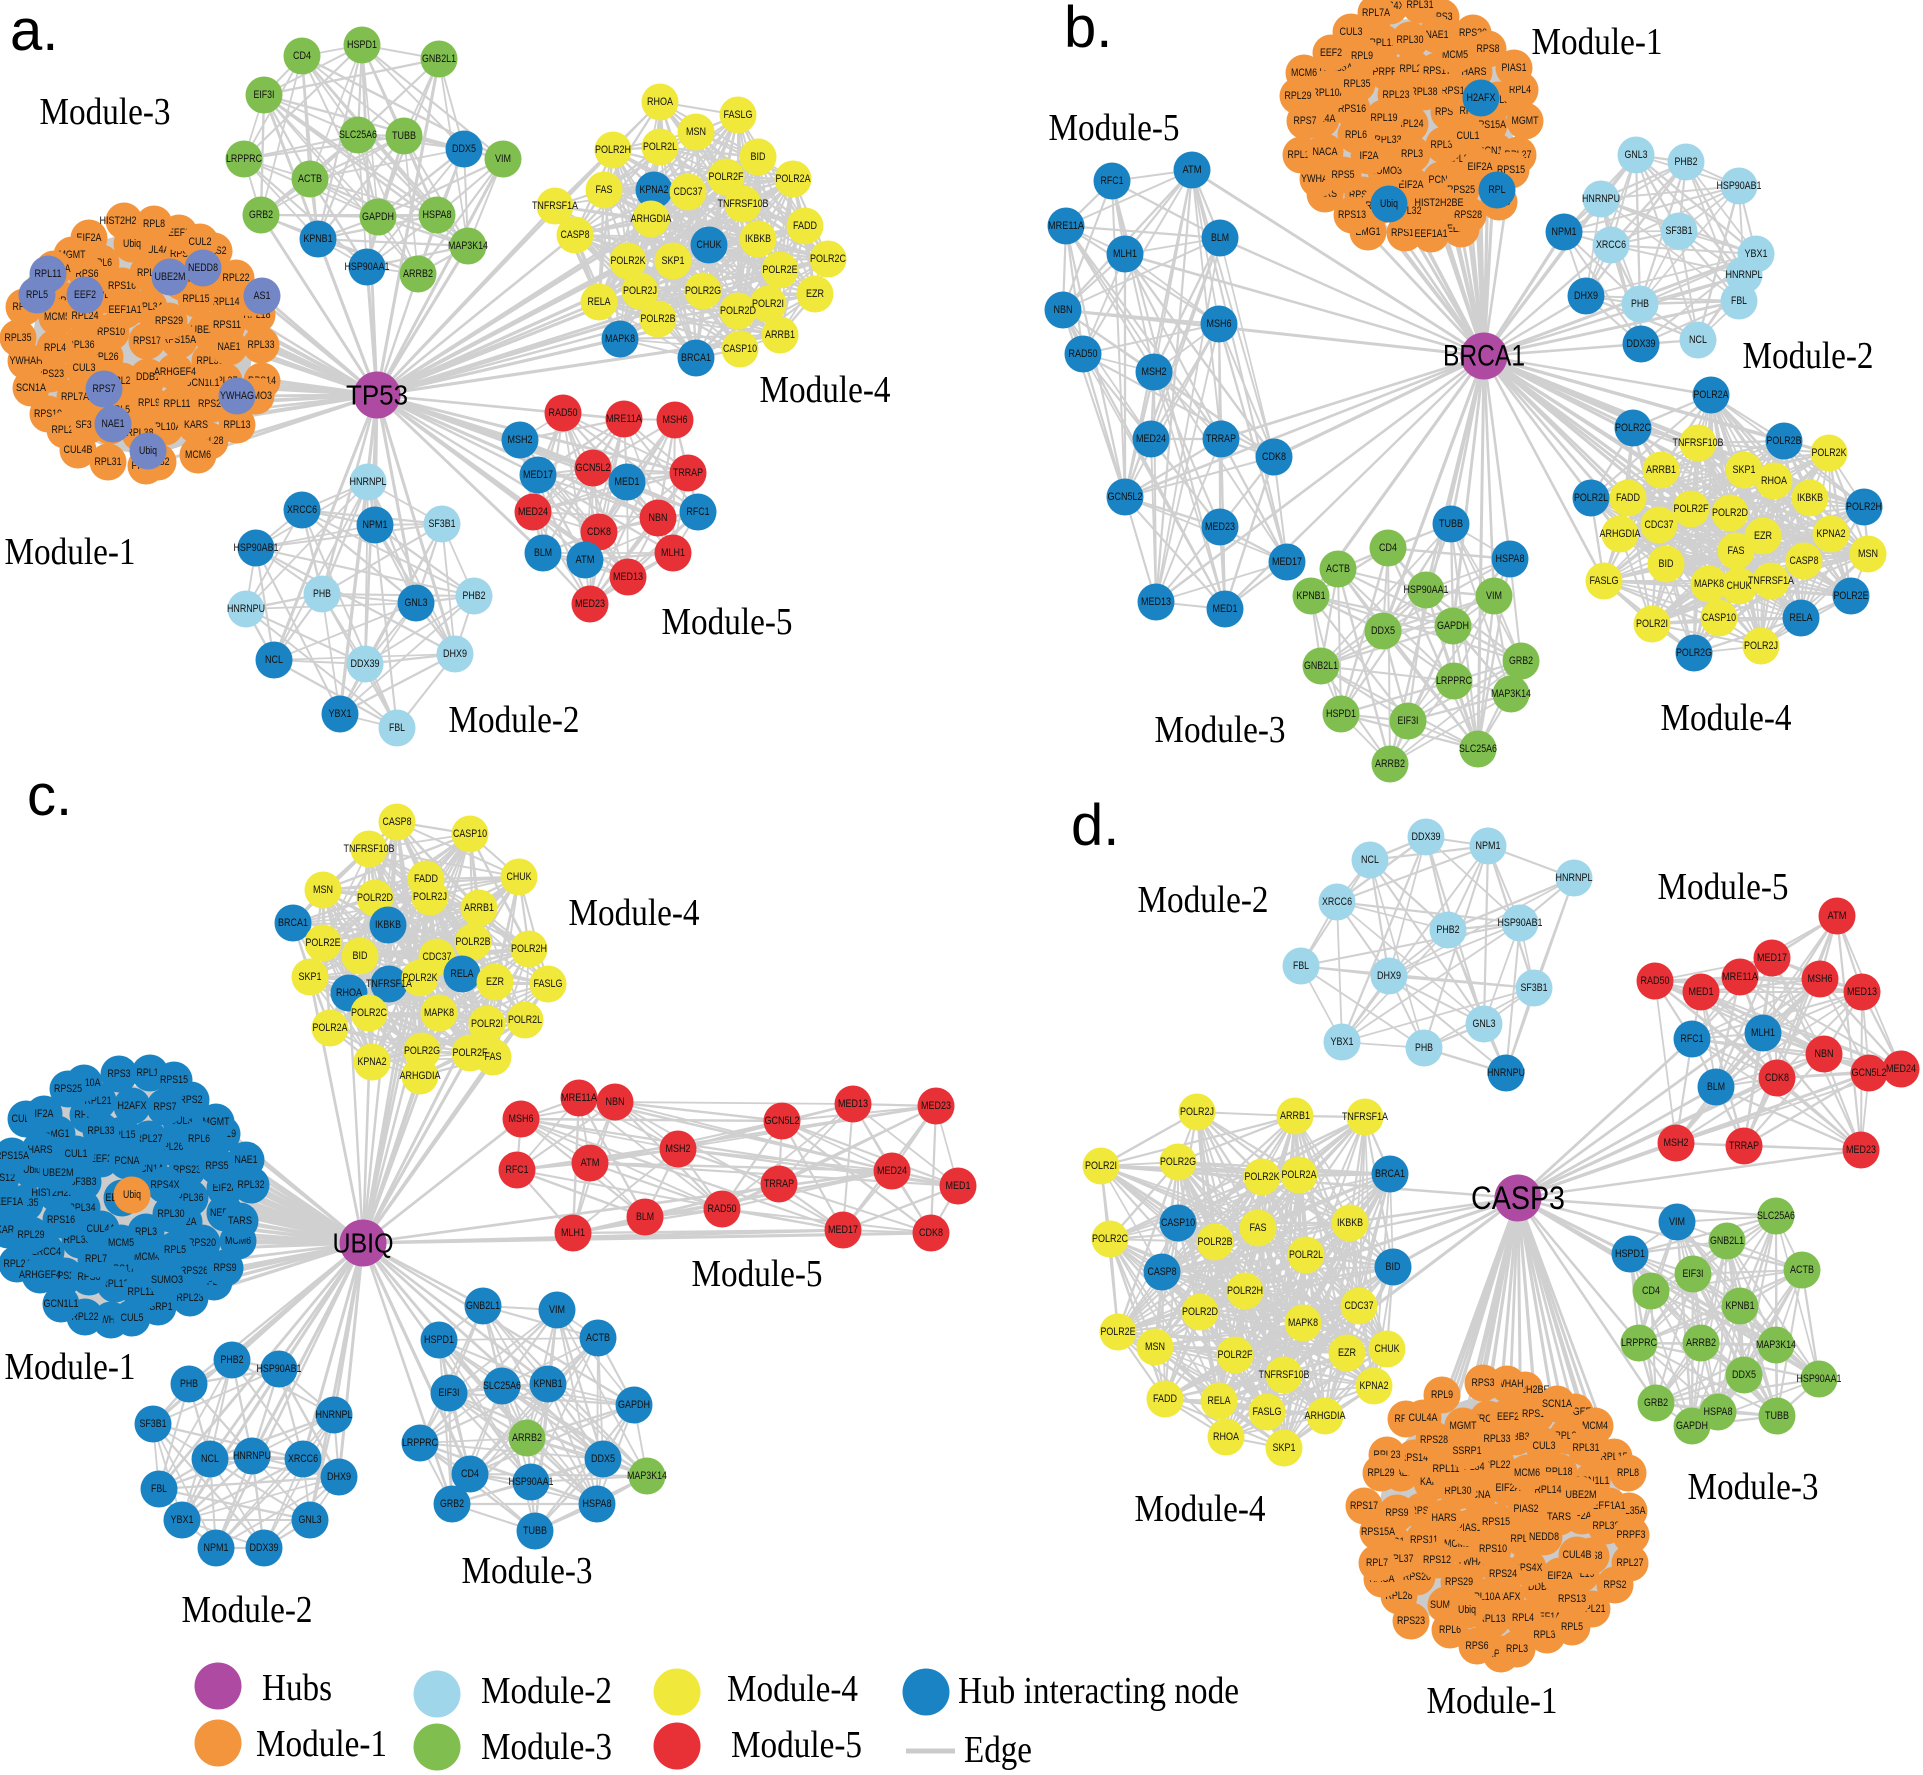 This screenshot has width=1923, height=1775. What do you see at coordinates (1326, 1416) in the screenshot?
I see `svg-text: ARHGDIA` at bounding box center [1326, 1416].